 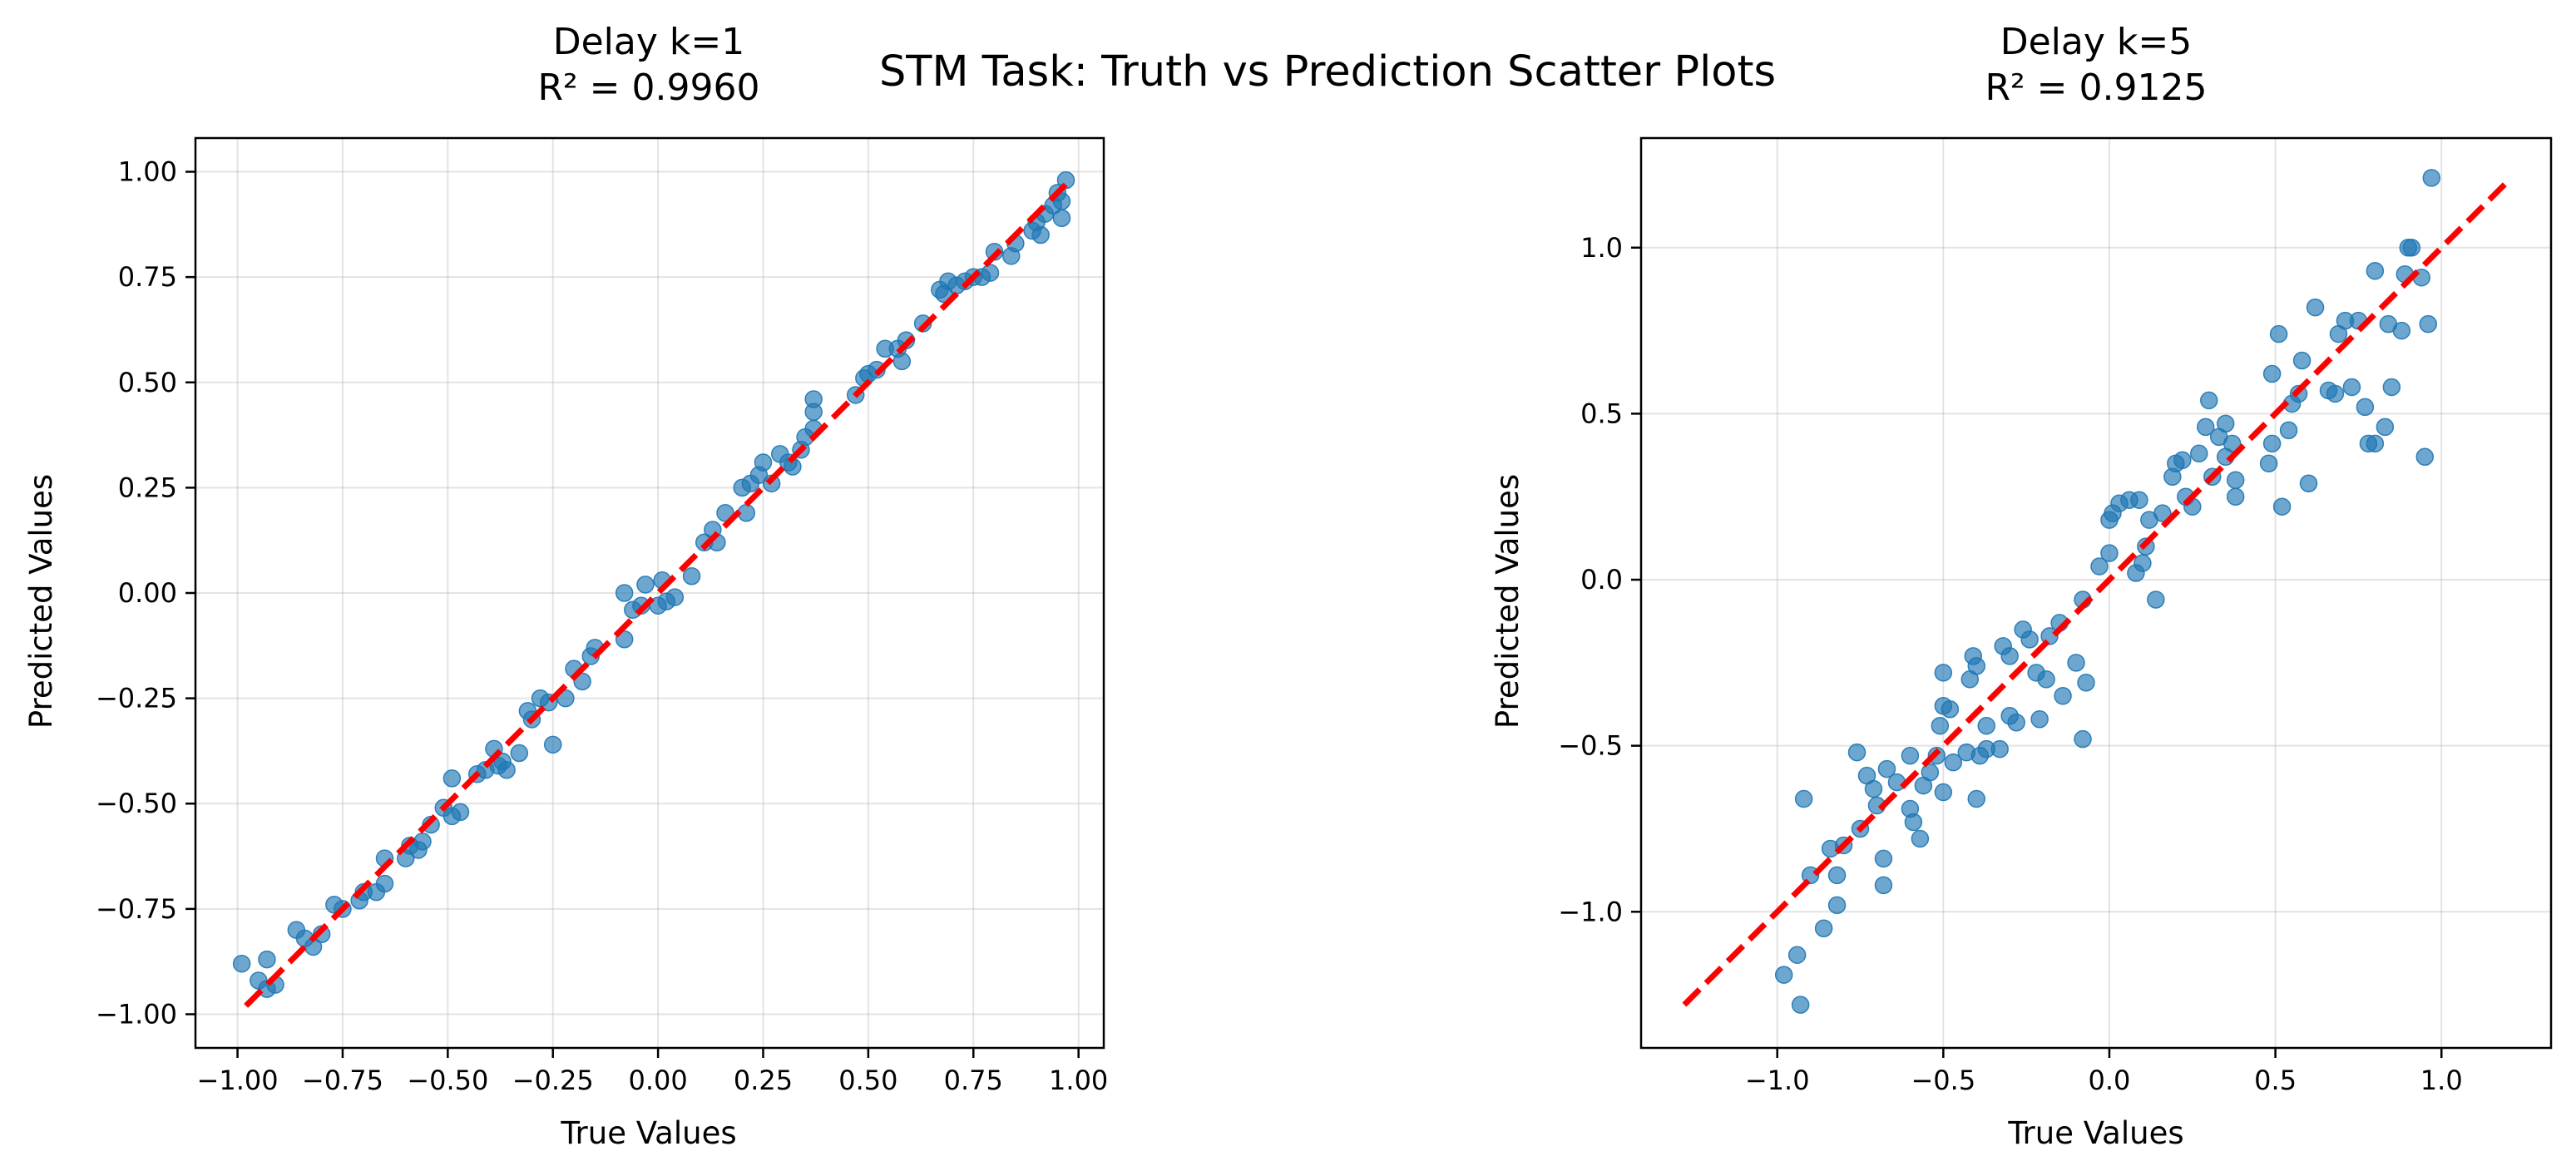 What do you see at coordinates (1078, 1080) in the screenshot?
I see `x-tick-label: 1.00` at bounding box center [1078, 1080].